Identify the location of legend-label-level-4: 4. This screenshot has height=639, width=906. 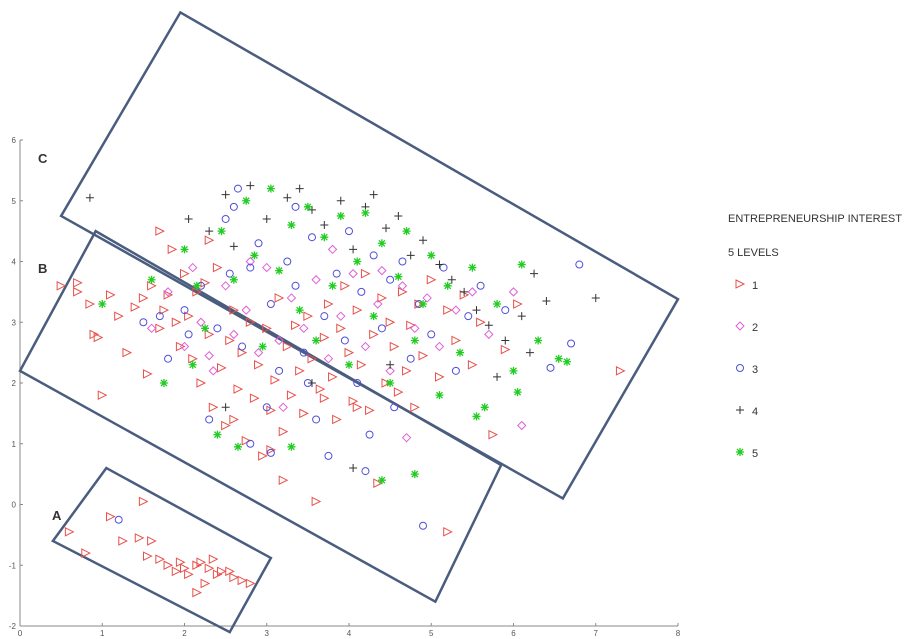
(755, 412).